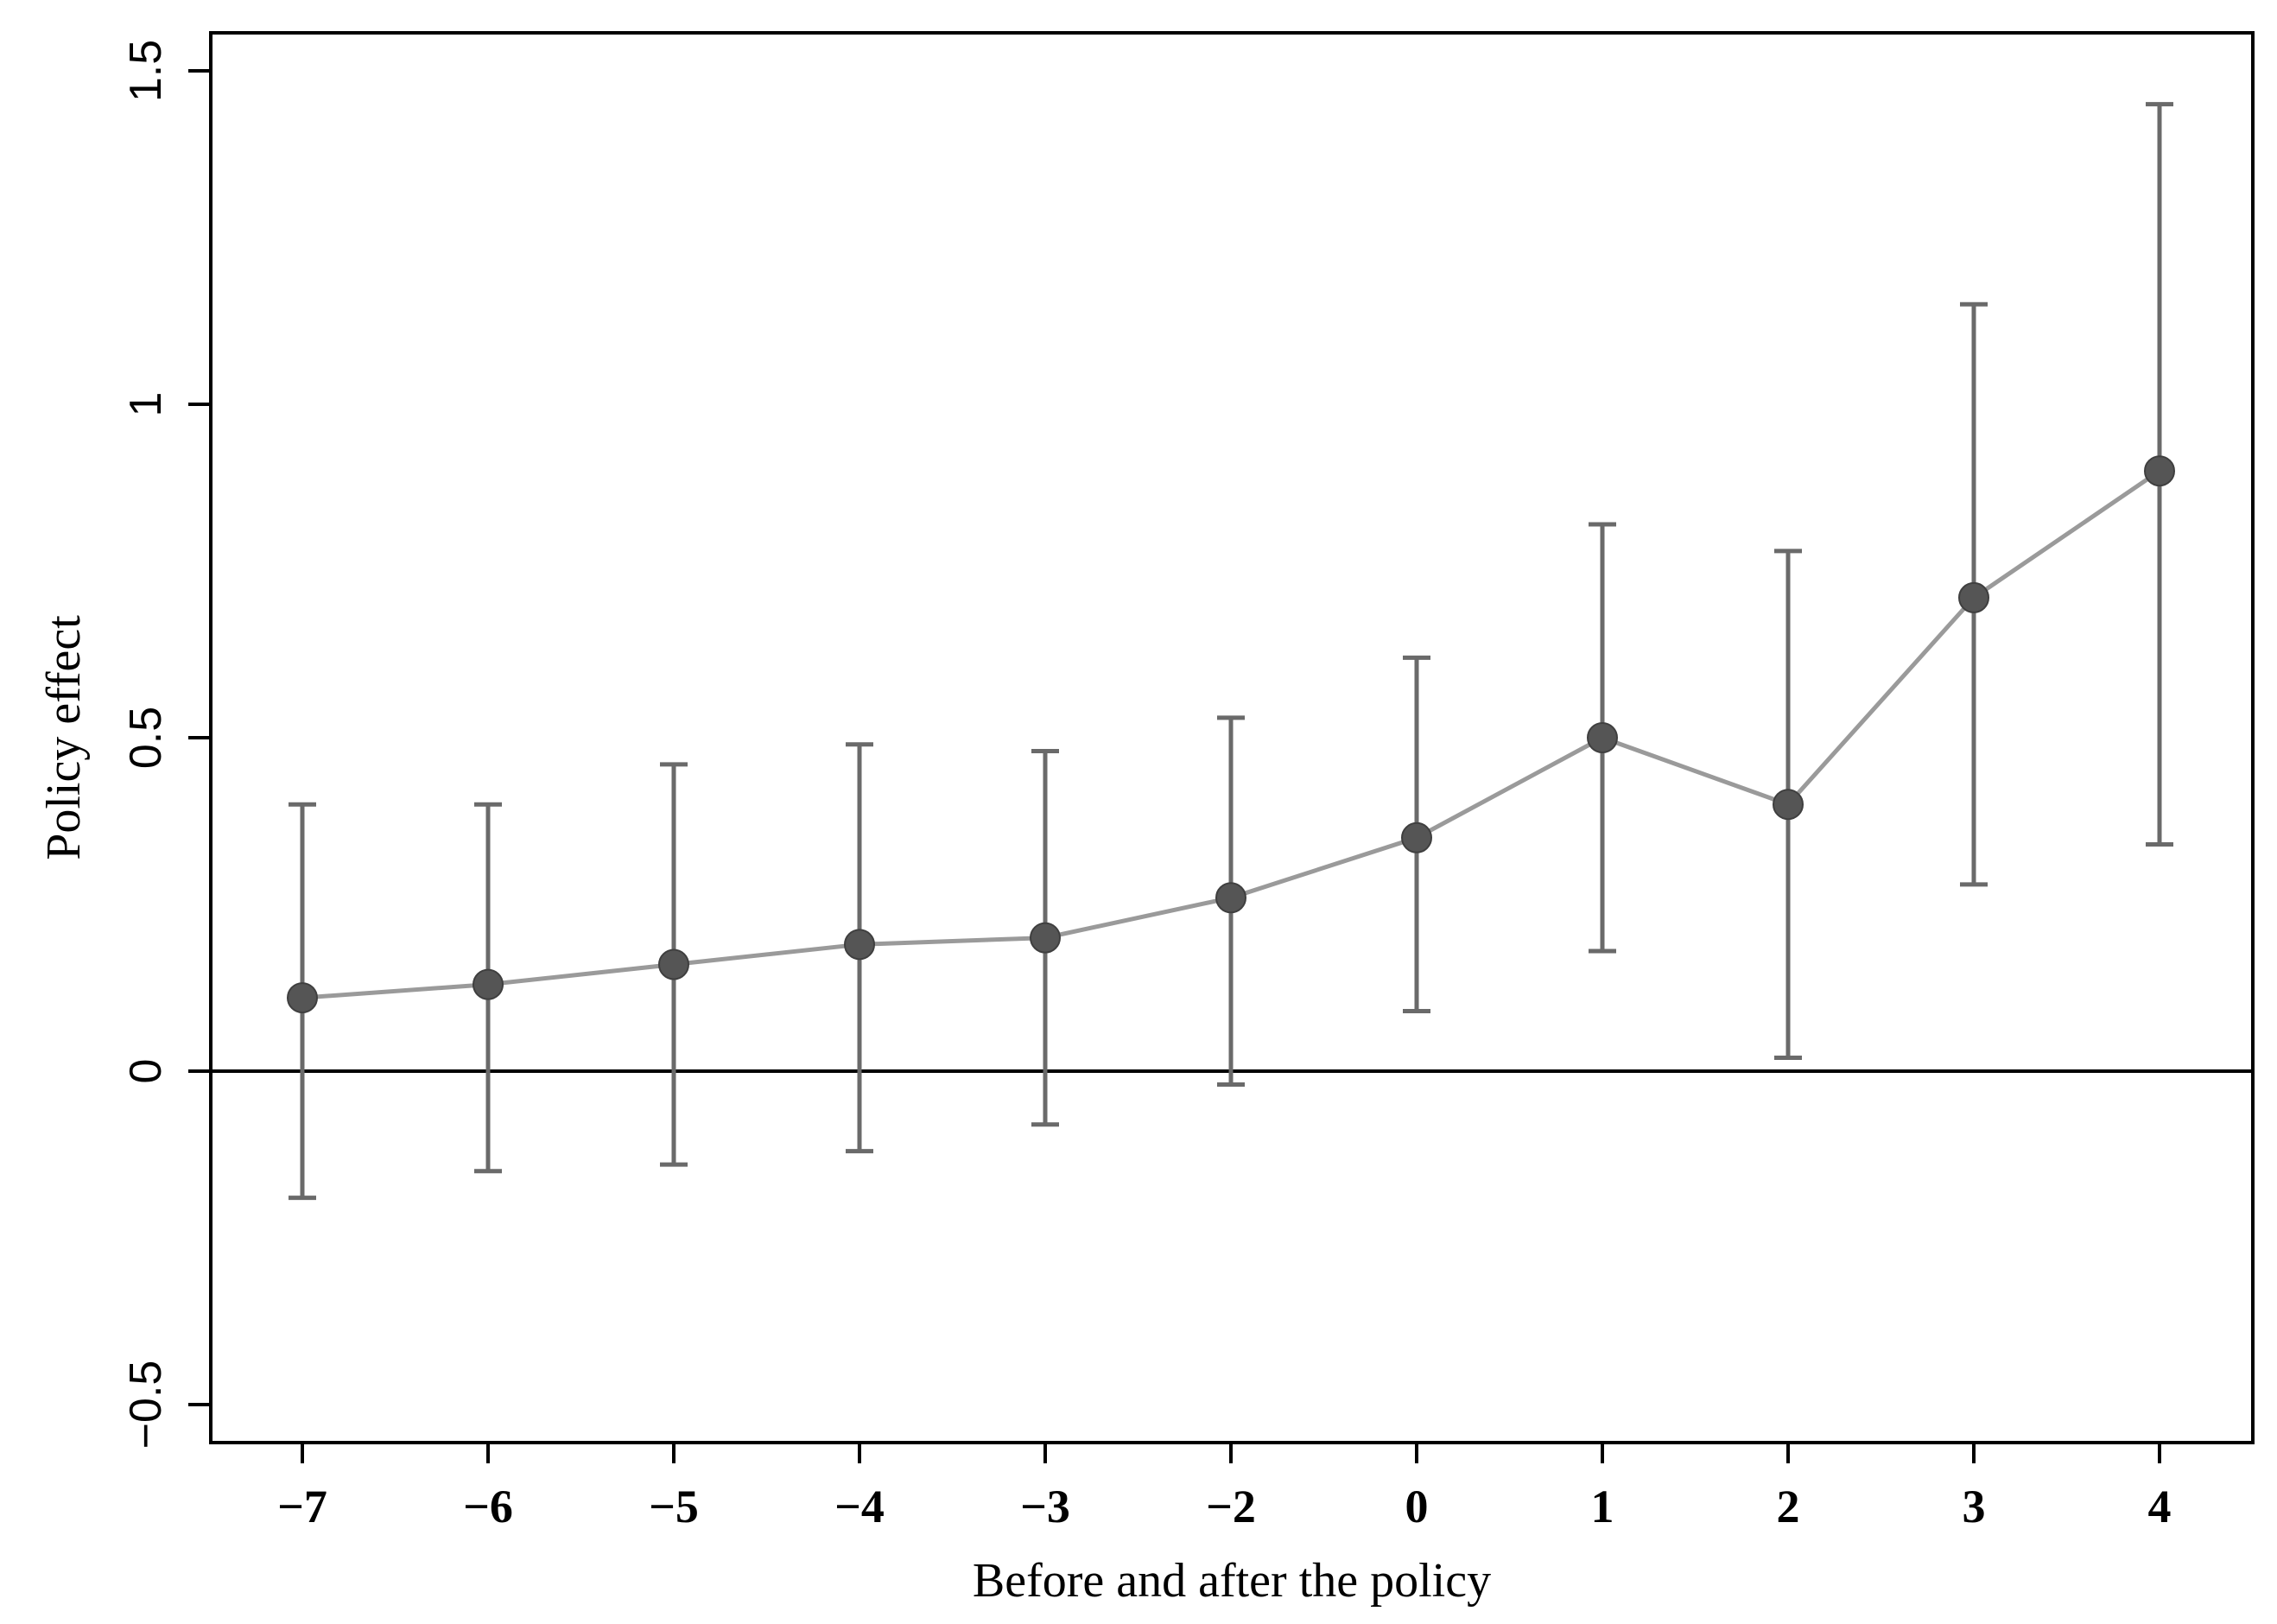  I want to click on x-tick-label: 2, so click(1788, 1506).